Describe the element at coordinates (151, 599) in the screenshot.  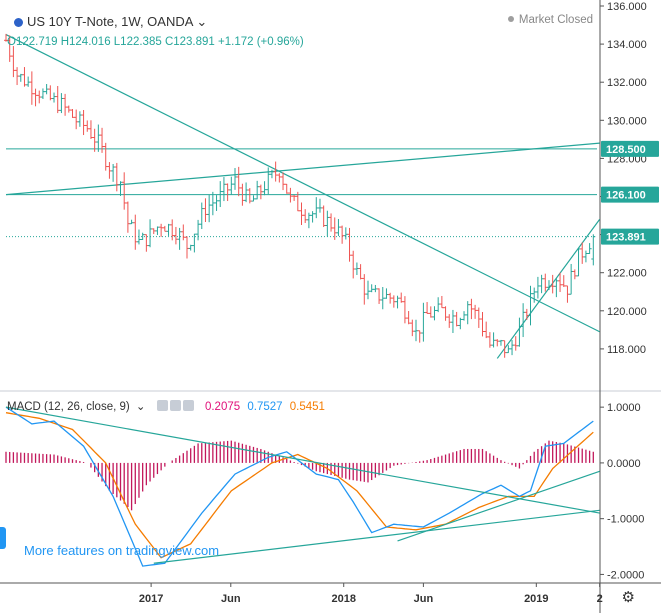
I see `time-tick-label: 2017` at that location.